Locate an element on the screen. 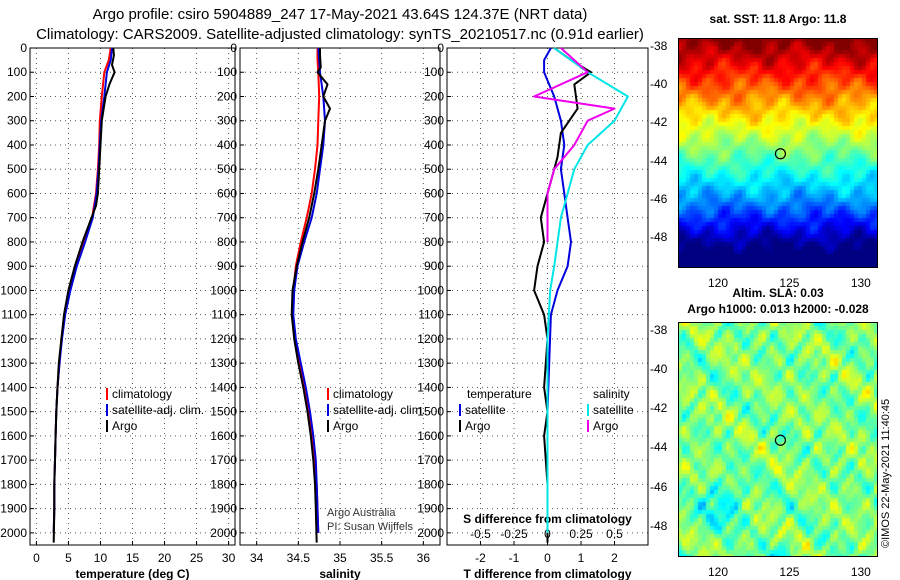  sst-float-marker is located at coordinates (780, 154).